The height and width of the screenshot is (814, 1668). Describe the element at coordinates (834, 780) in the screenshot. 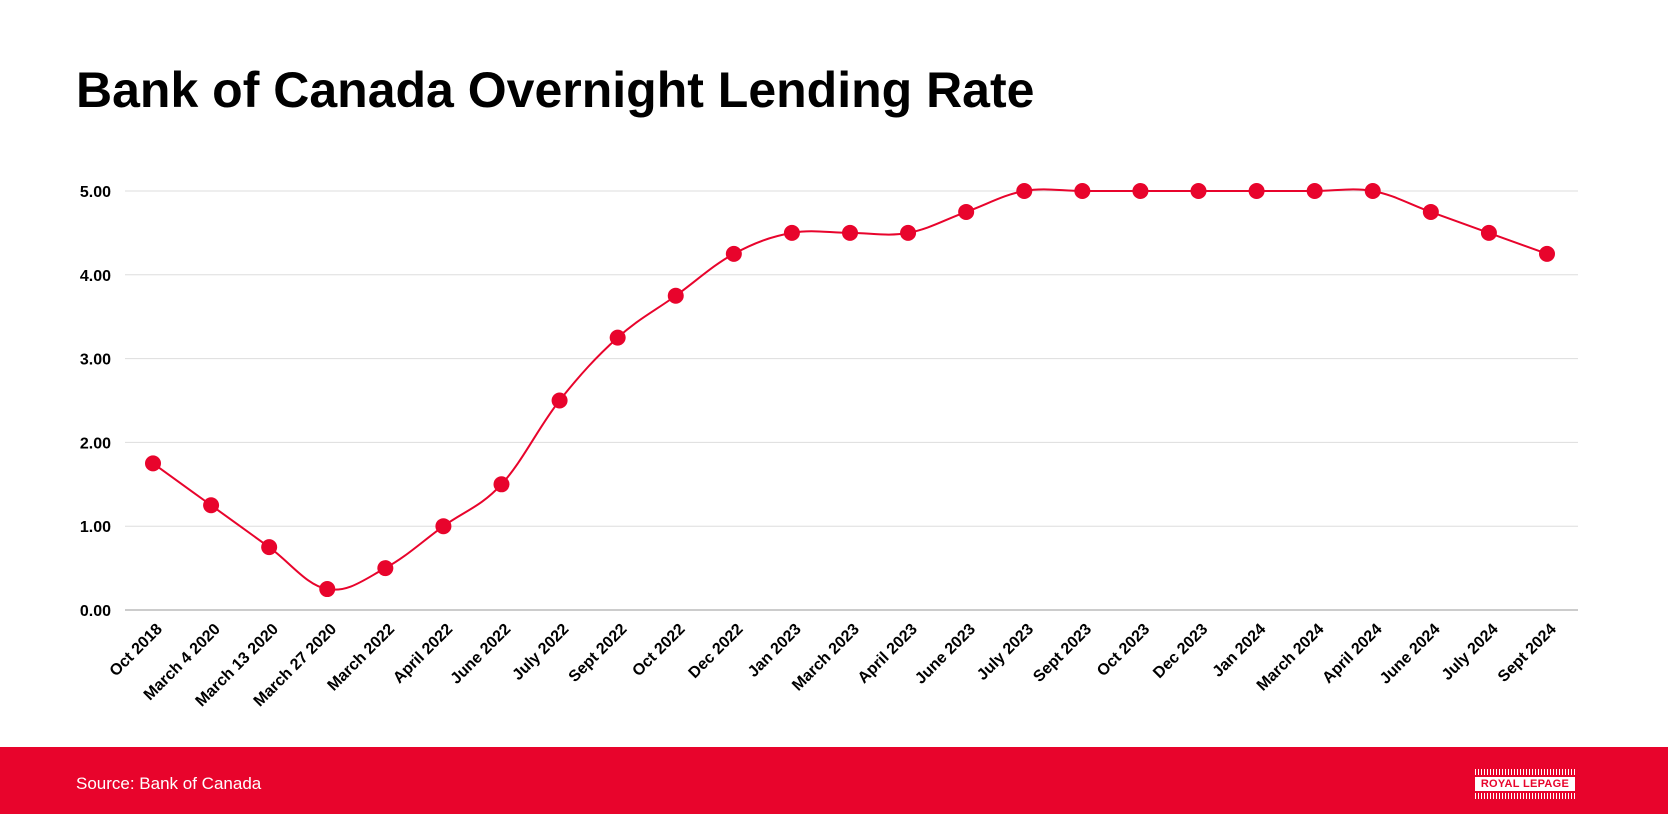

I see `footer-bar: Source: Bank of Canada ROYAL LEPAGE` at that location.